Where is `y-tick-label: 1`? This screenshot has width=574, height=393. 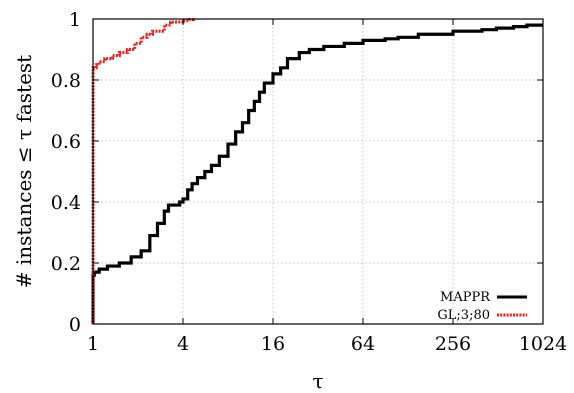
y-tick-label: 1 is located at coordinates (75, 20).